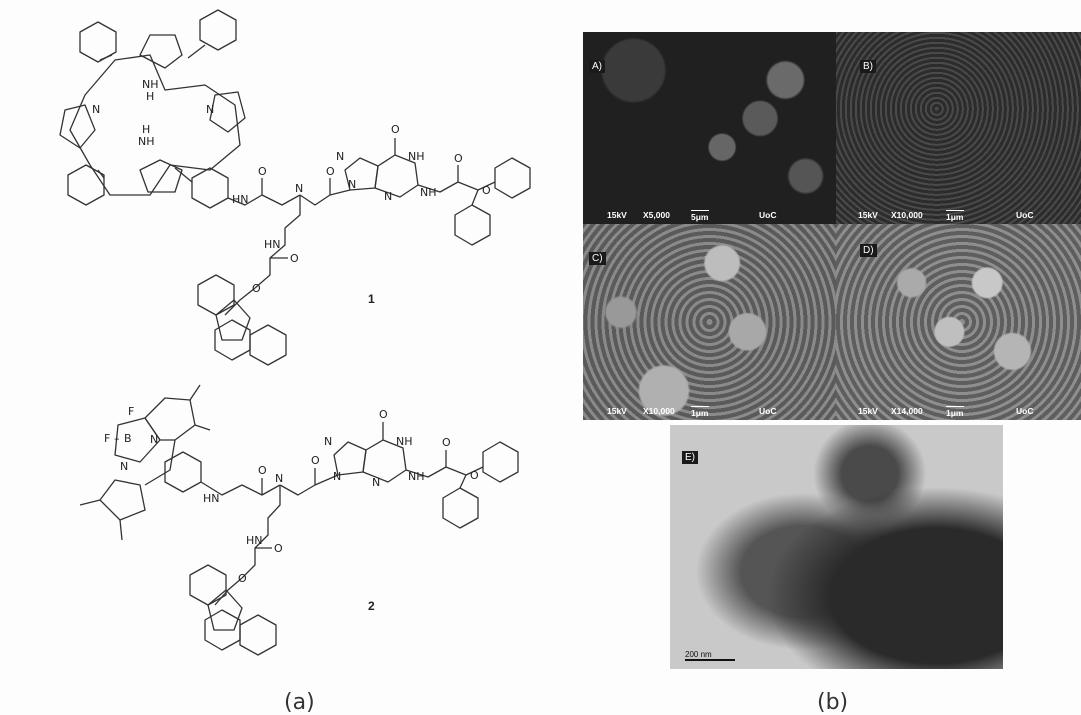 This screenshot has height=715, width=1081. Describe the element at coordinates (383, 414) in the screenshot. I see `atom-o-guanine-2: O` at that location.